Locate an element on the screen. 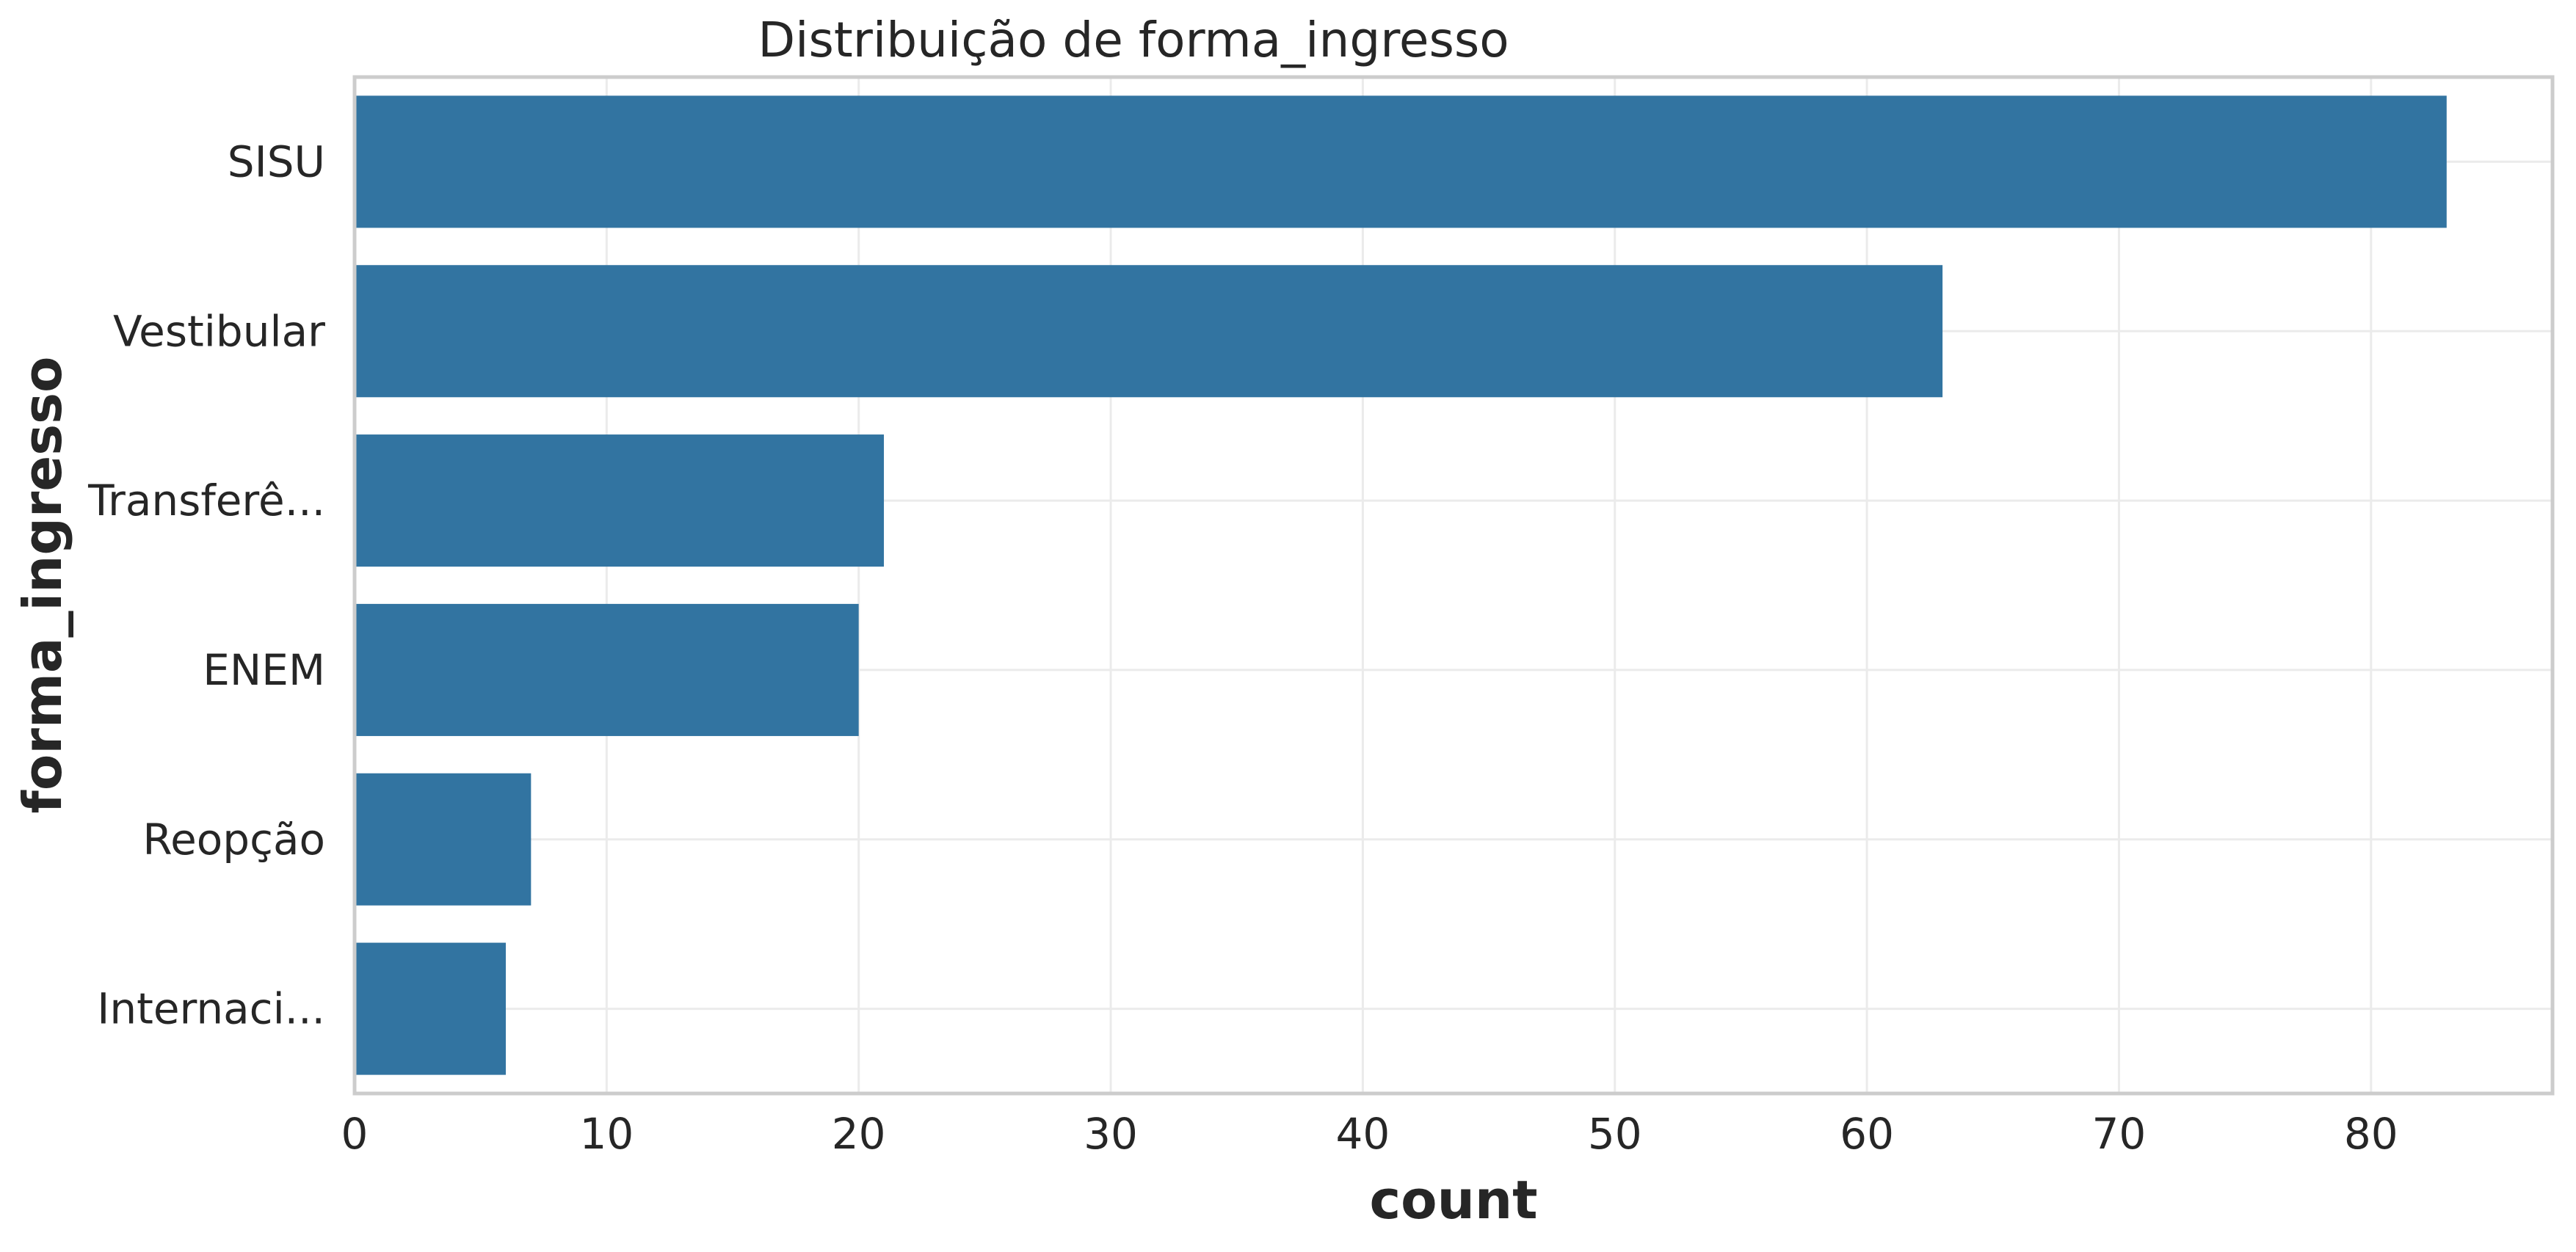 The height and width of the screenshot is (1252, 2576). x-tick-labels: 0 10 20 30 40 50 60 70 80 is located at coordinates (1370, 1134).